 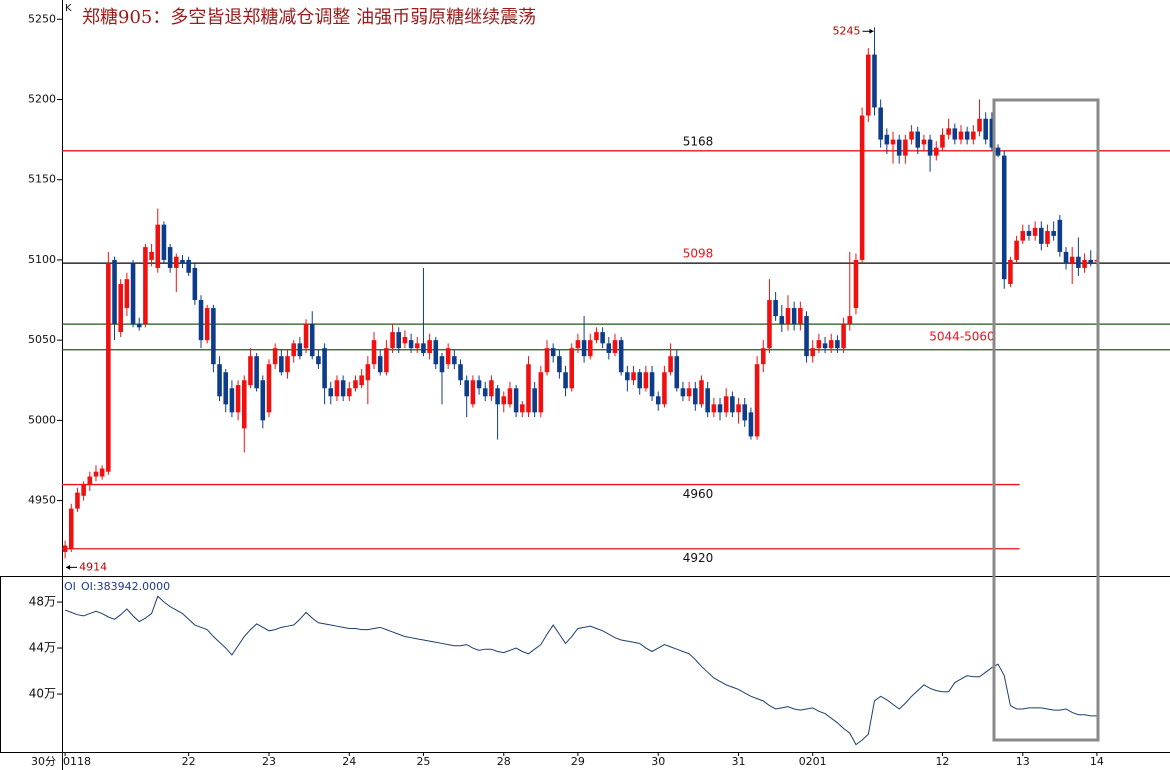 What do you see at coordinates (1097, 761) in the screenshot?
I see `x-tick-label: 14` at bounding box center [1097, 761].